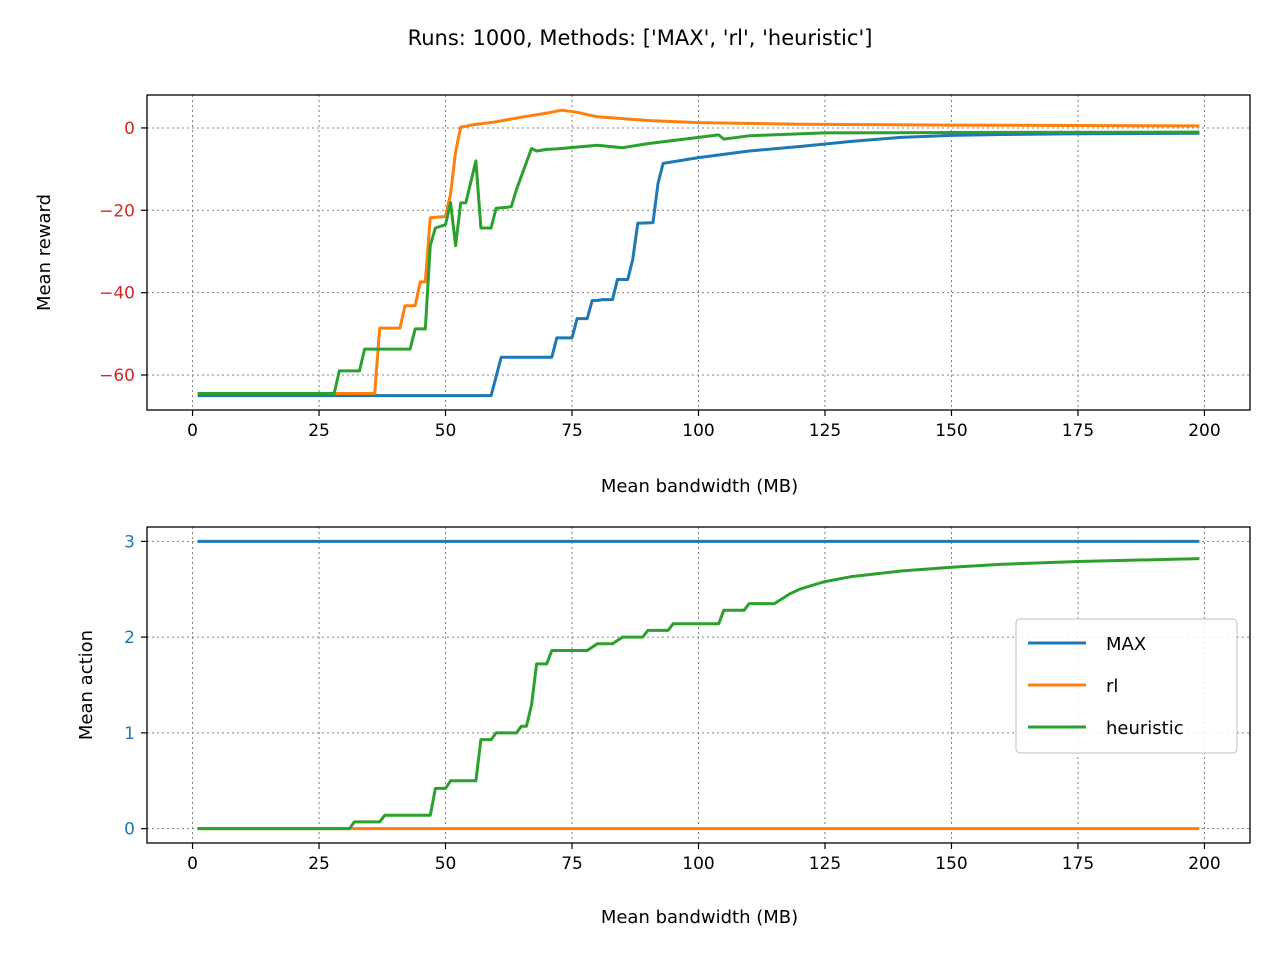 The image size is (1280, 960). Describe the element at coordinates (192, 864) in the screenshot. I see `action-xtick-label-0: 0` at that location.